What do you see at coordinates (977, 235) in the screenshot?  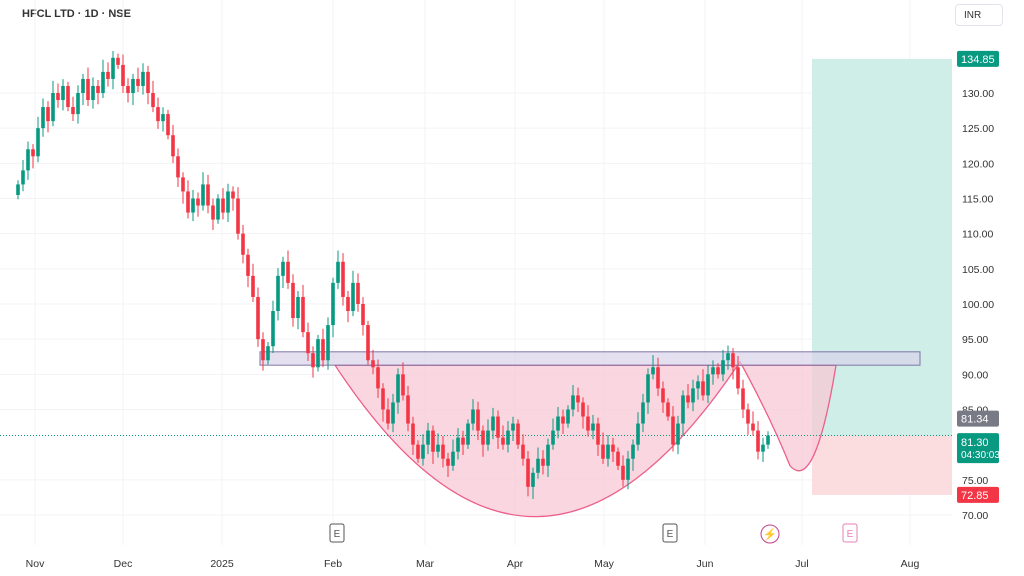 I see `y-tick-label: 110.00` at bounding box center [977, 235].